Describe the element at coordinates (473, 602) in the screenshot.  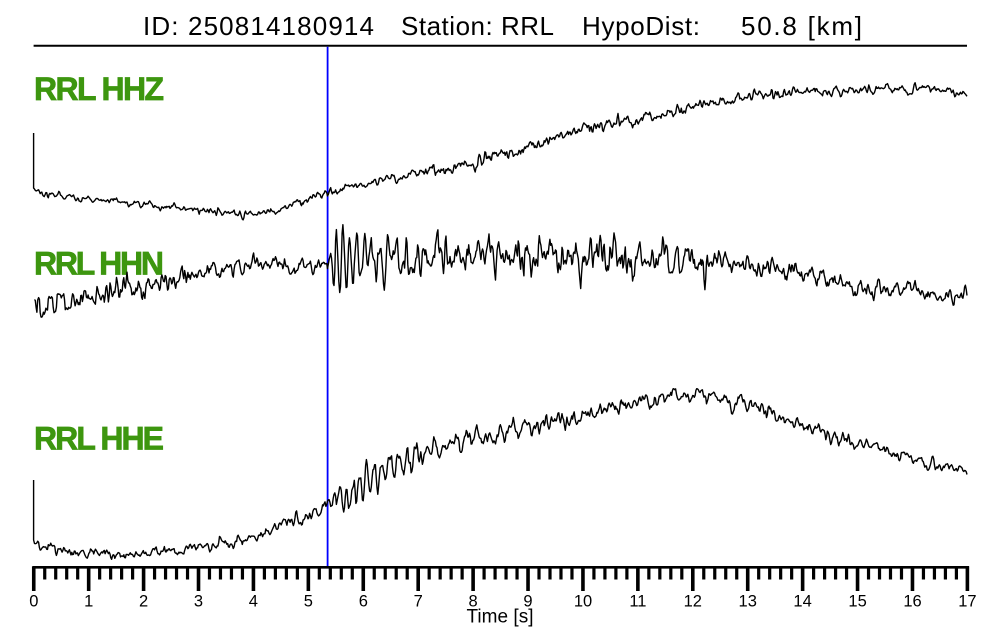
I see `svg-text: 8` at that location.